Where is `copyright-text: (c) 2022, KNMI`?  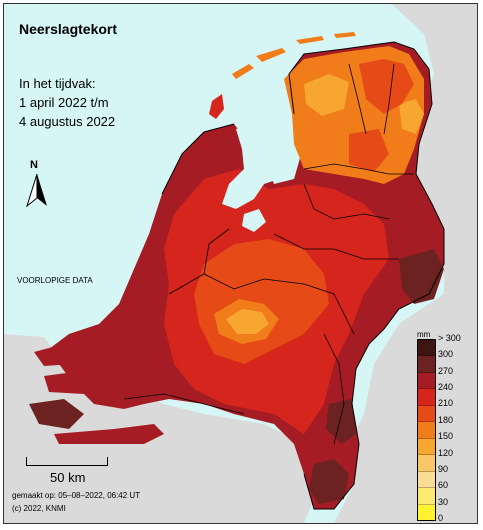
copyright-text: (c) 2022, KNMI is located at coordinates (39, 508).